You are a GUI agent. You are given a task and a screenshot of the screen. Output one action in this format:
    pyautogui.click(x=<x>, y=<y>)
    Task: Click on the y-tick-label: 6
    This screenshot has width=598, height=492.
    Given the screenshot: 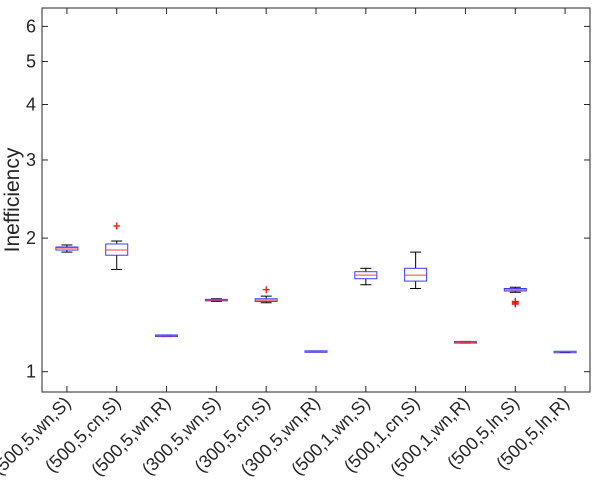 What is the action you would take?
    pyautogui.click(x=31, y=26)
    